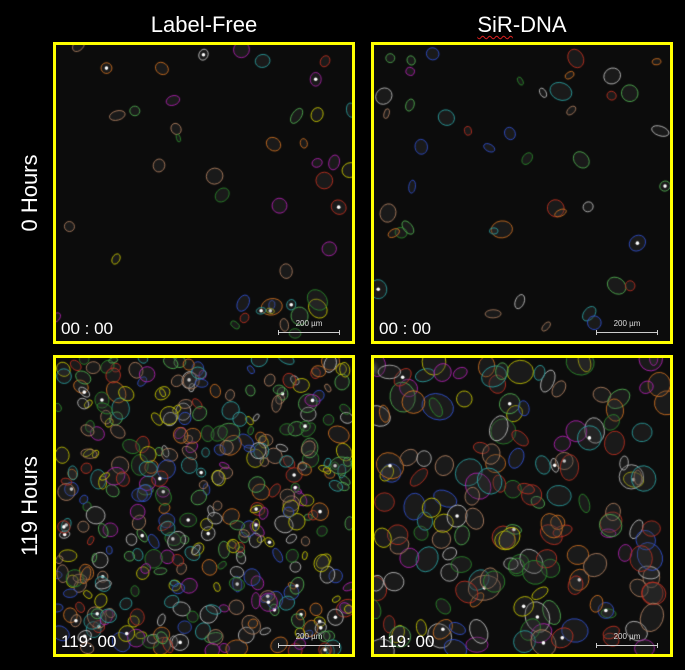  I want to click on sir-spellcheck-word: SiR, so click(495, 24).